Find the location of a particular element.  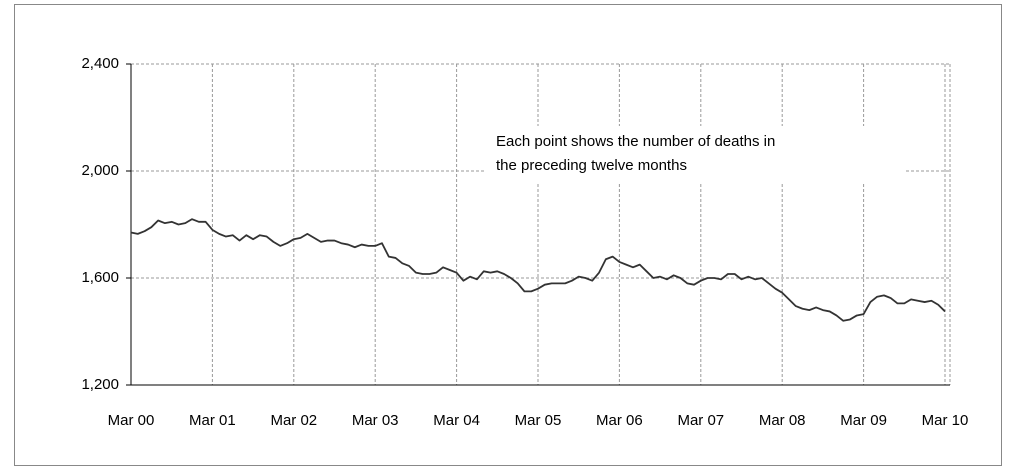

y-tick-label: 2,400 is located at coordinates (100, 63).